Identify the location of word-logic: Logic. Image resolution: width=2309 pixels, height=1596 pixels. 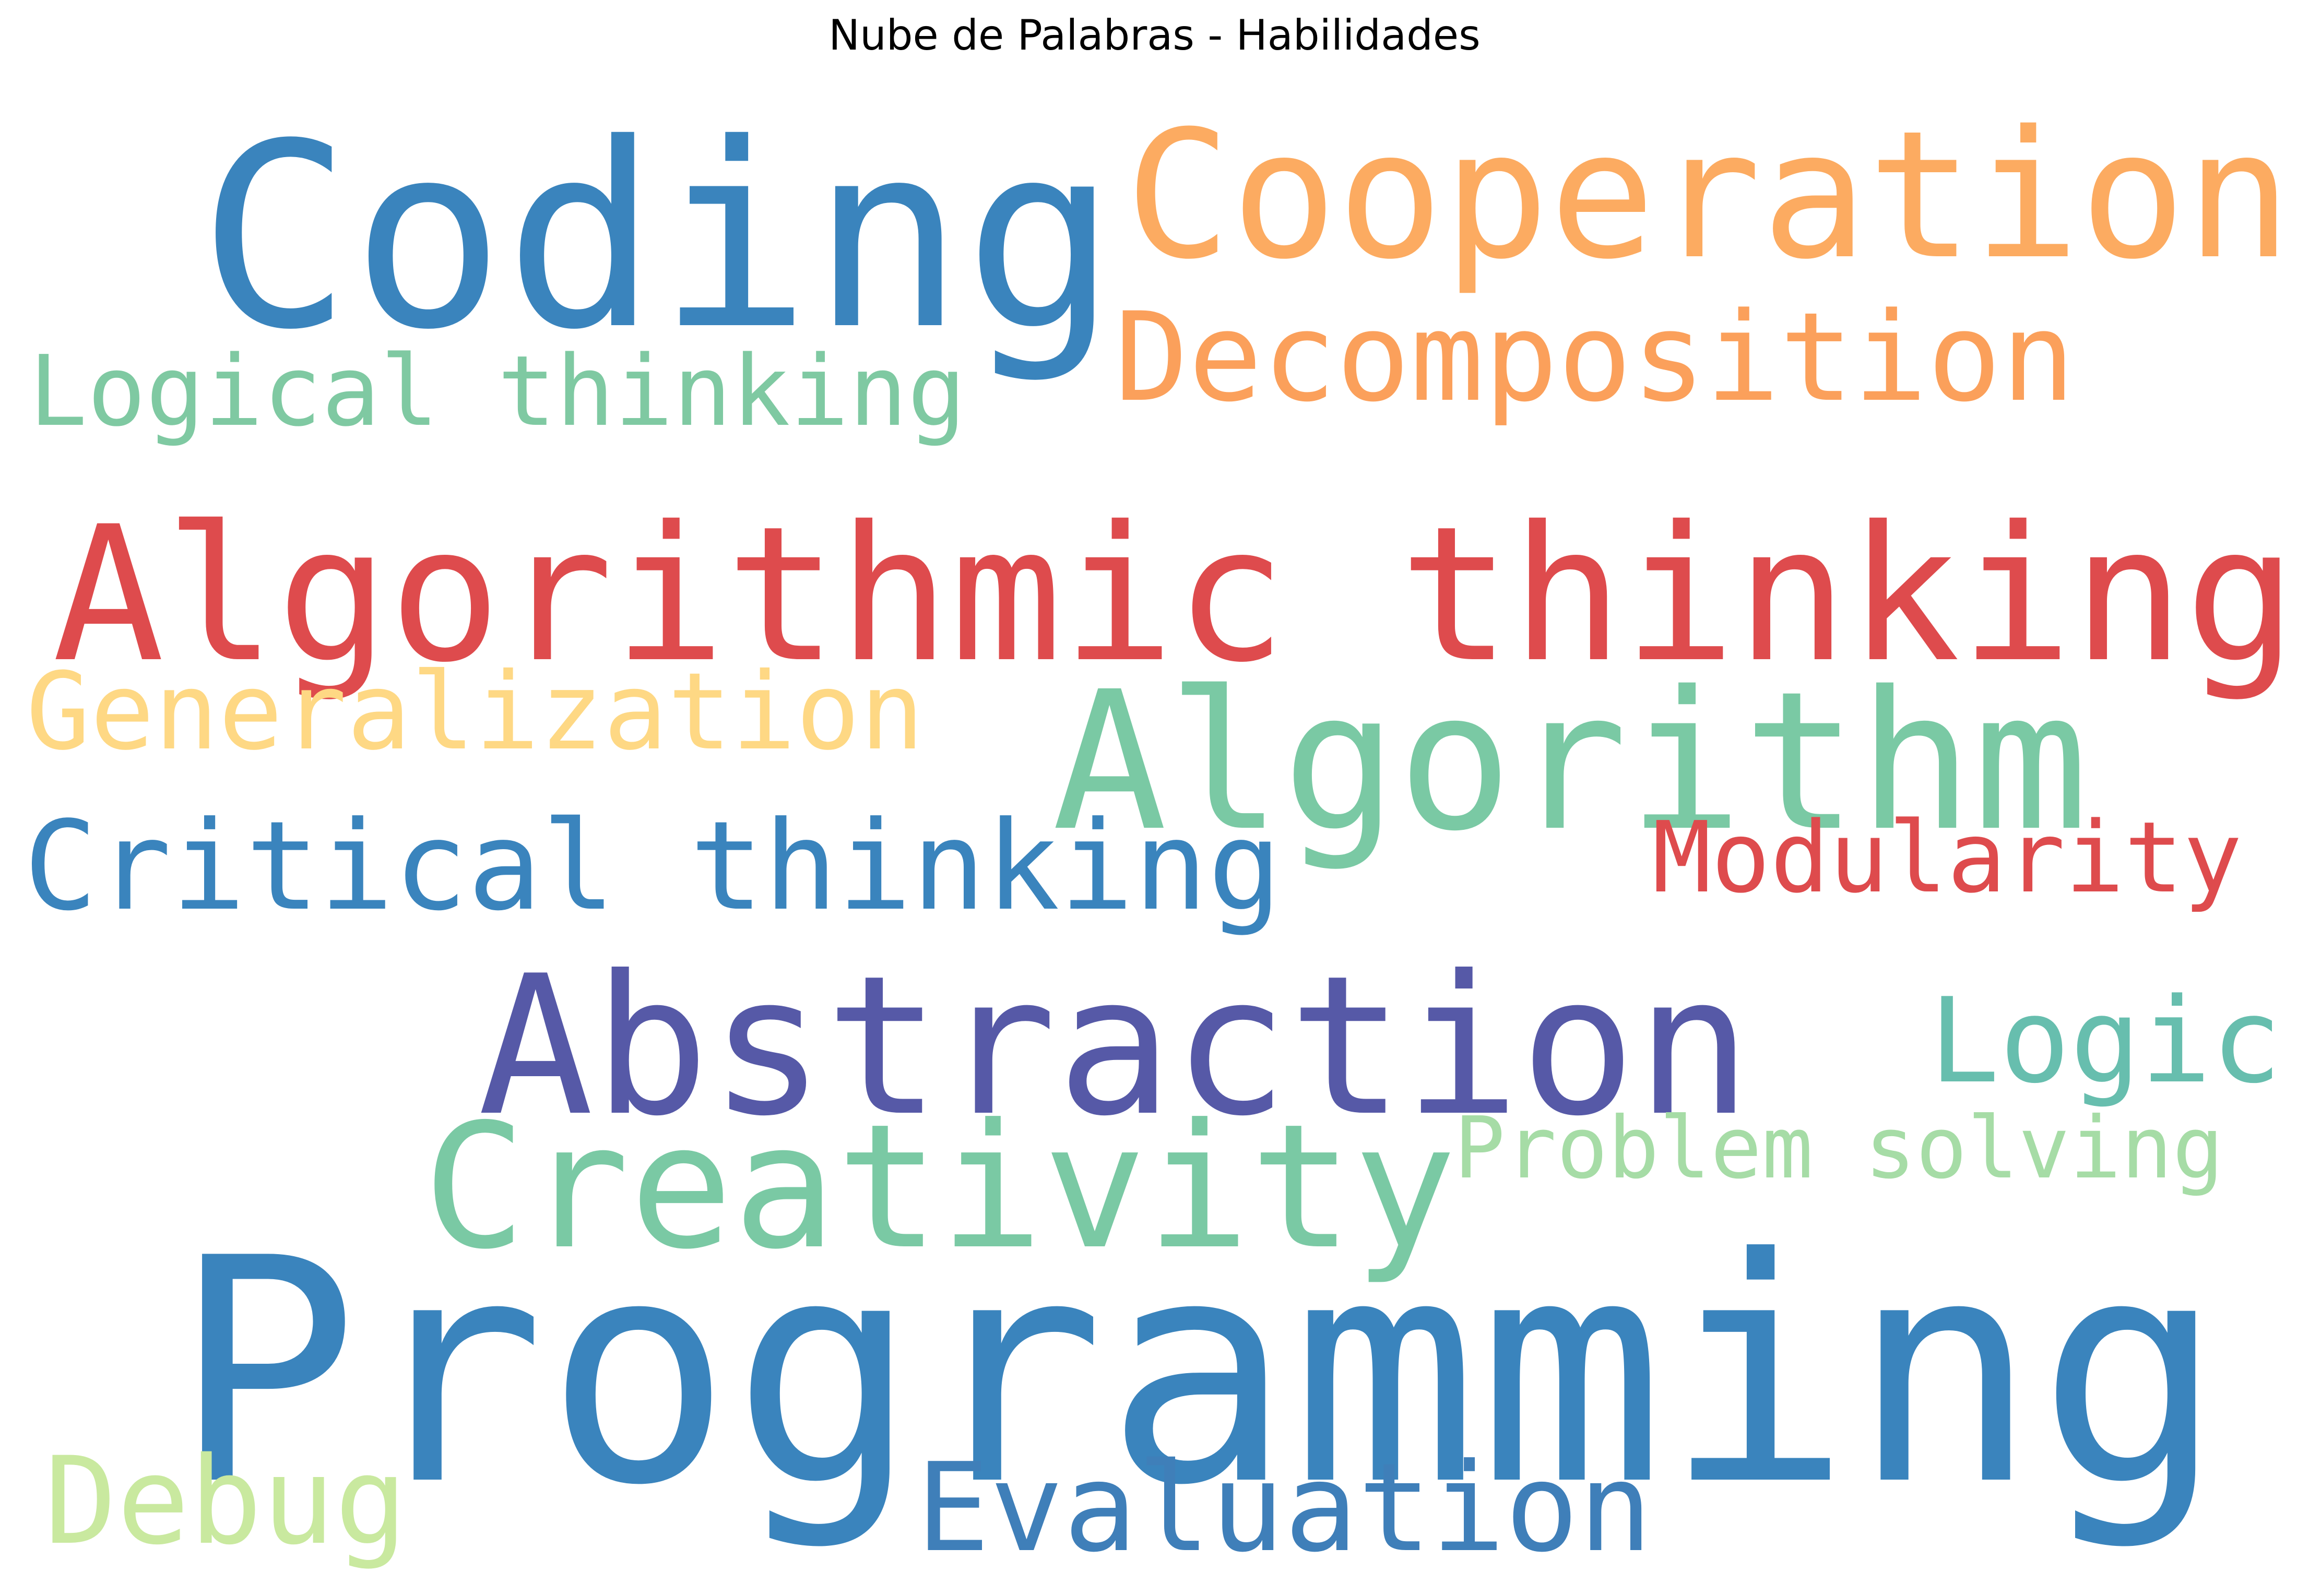
(2105, 1040).